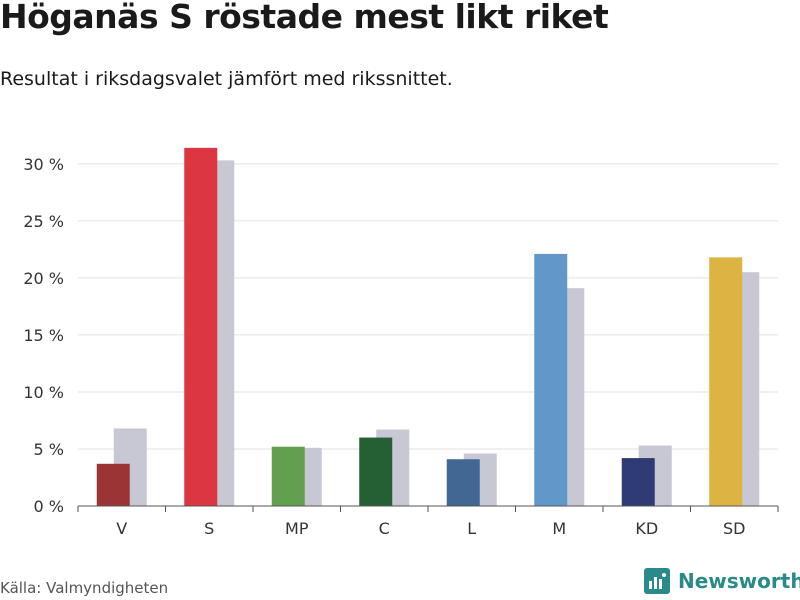 Image resolution: width=800 pixels, height=600 pixels. Describe the element at coordinates (49, 449) in the screenshot. I see `y-tick-label: 5 %` at that location.